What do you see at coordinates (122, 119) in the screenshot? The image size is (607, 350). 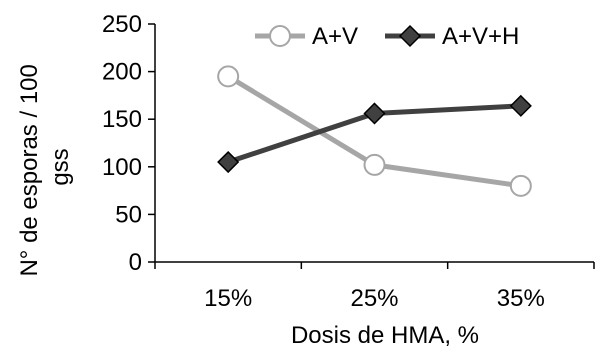 I see `y-tick-label: 150` at bounding box center [122, 119].